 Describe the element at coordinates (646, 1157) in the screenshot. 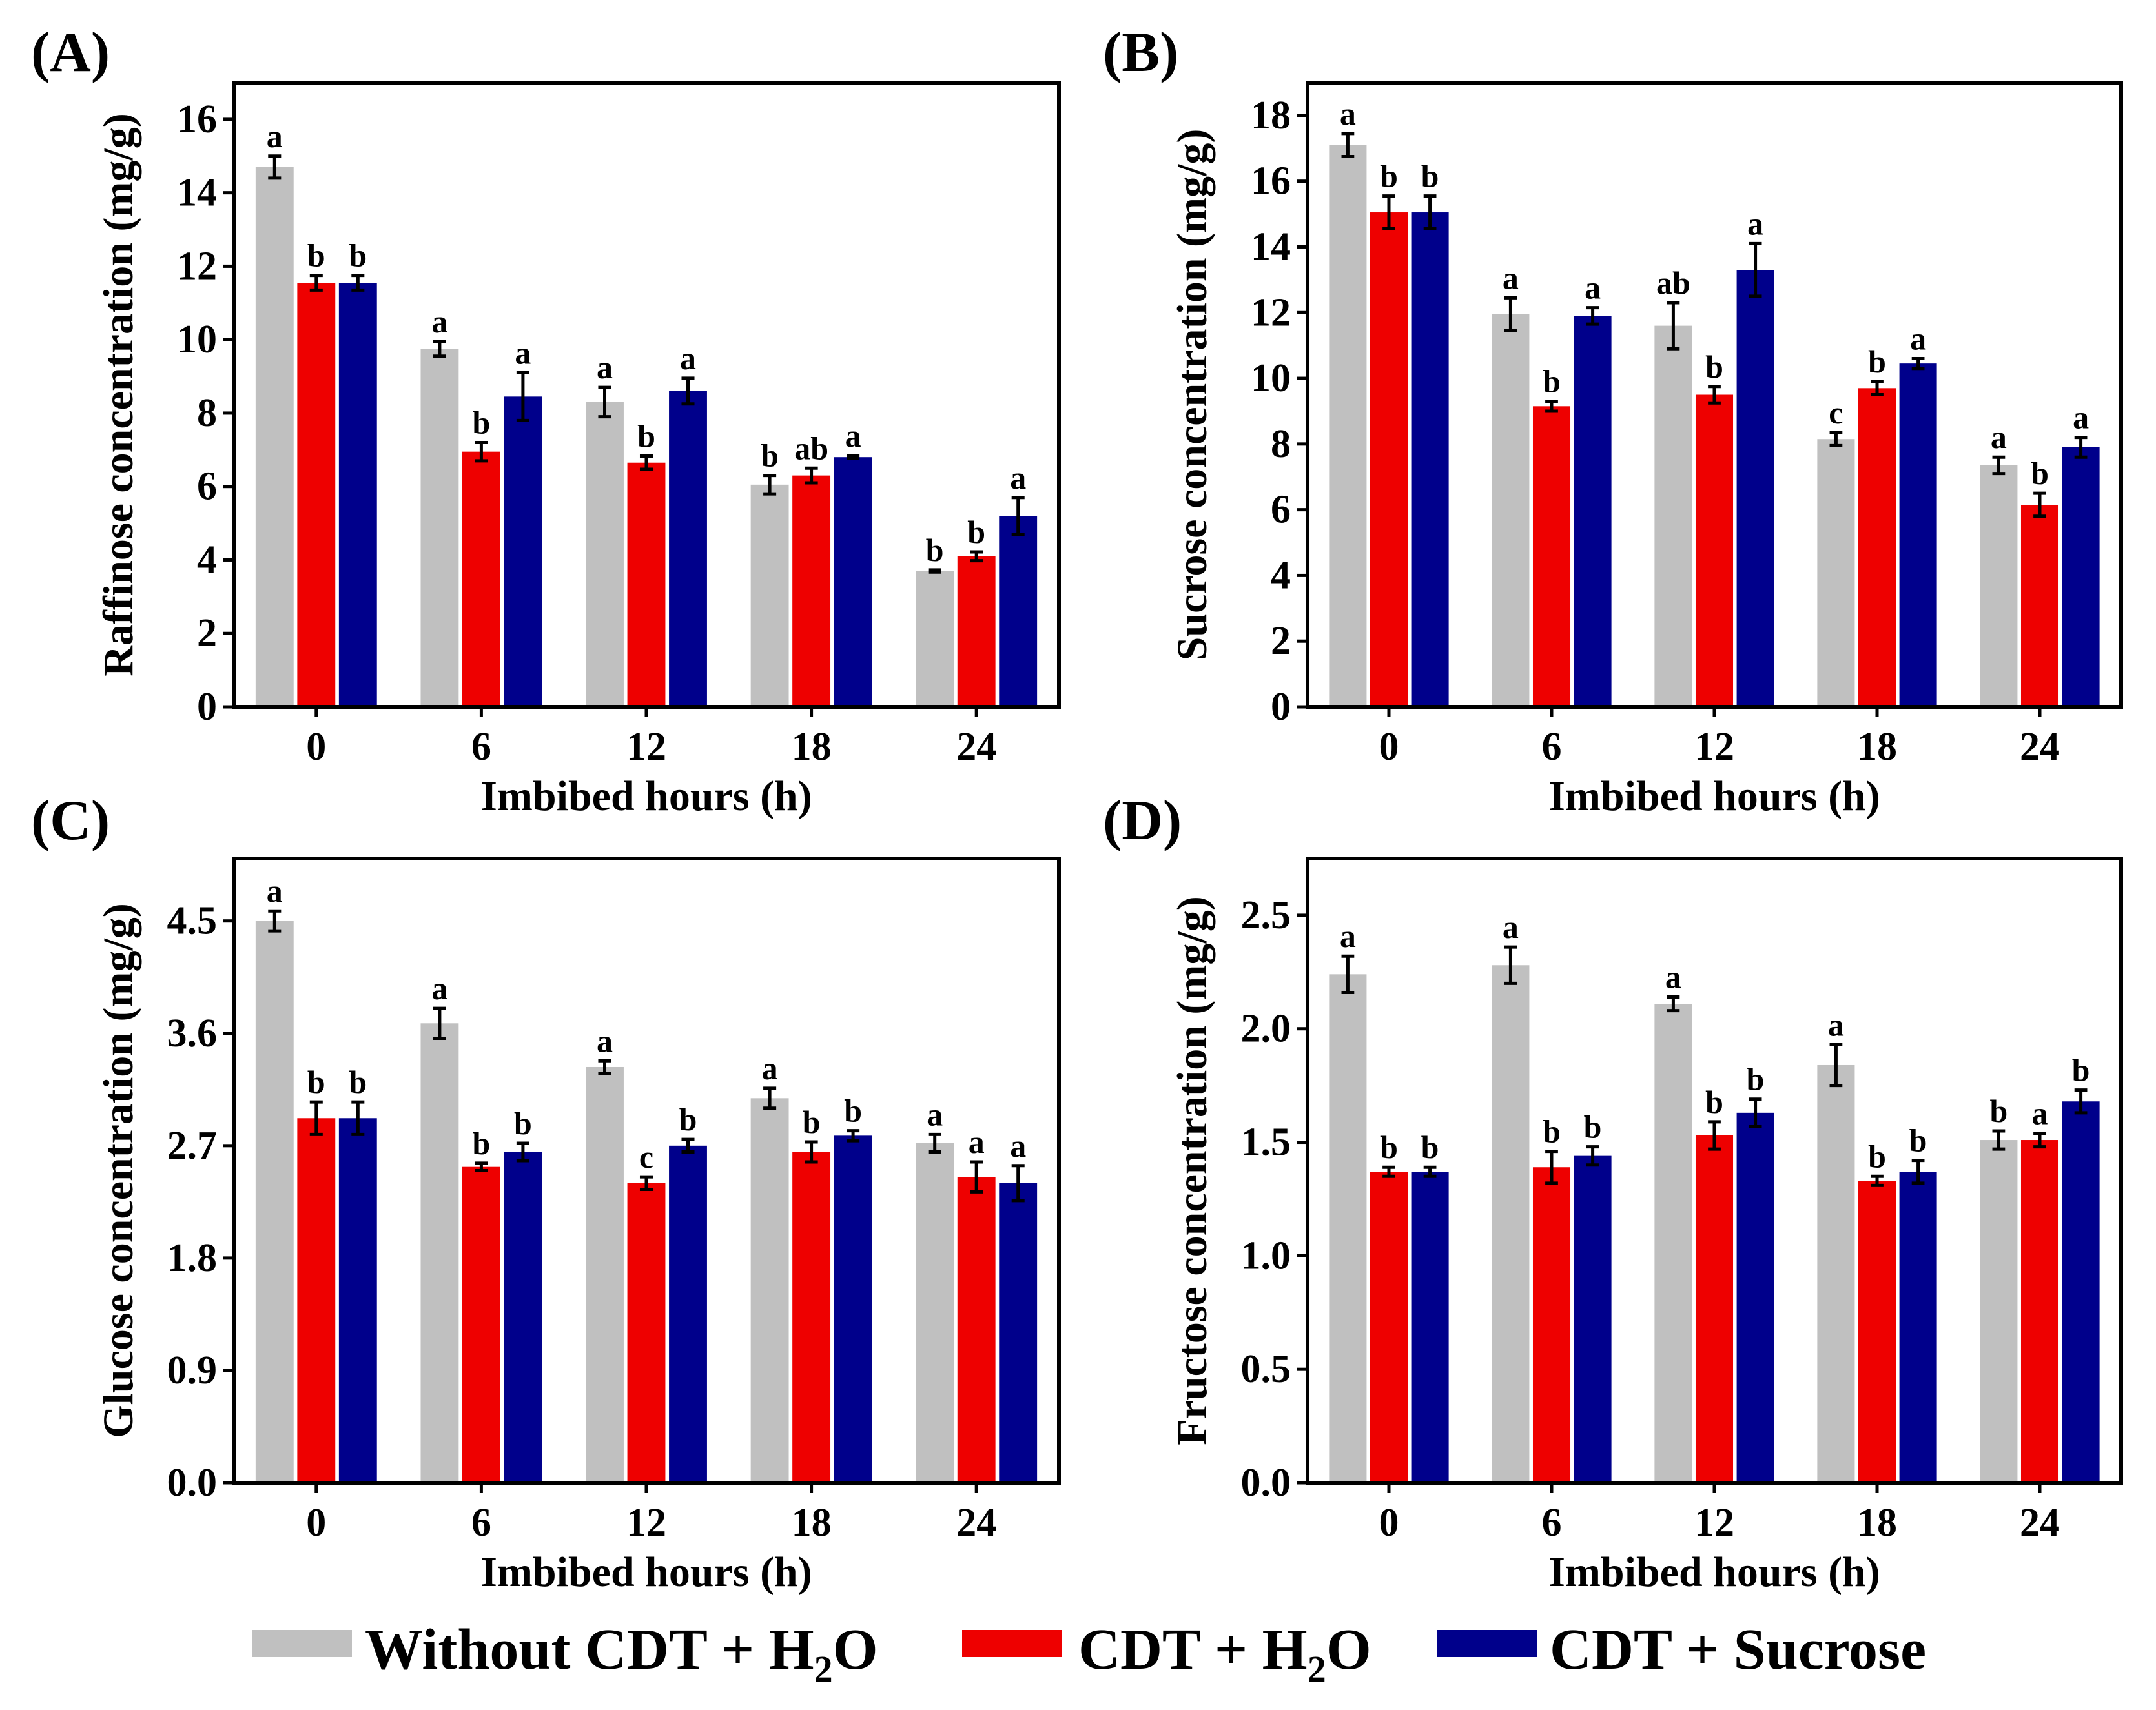

I see `significance-letter: c` at that location.